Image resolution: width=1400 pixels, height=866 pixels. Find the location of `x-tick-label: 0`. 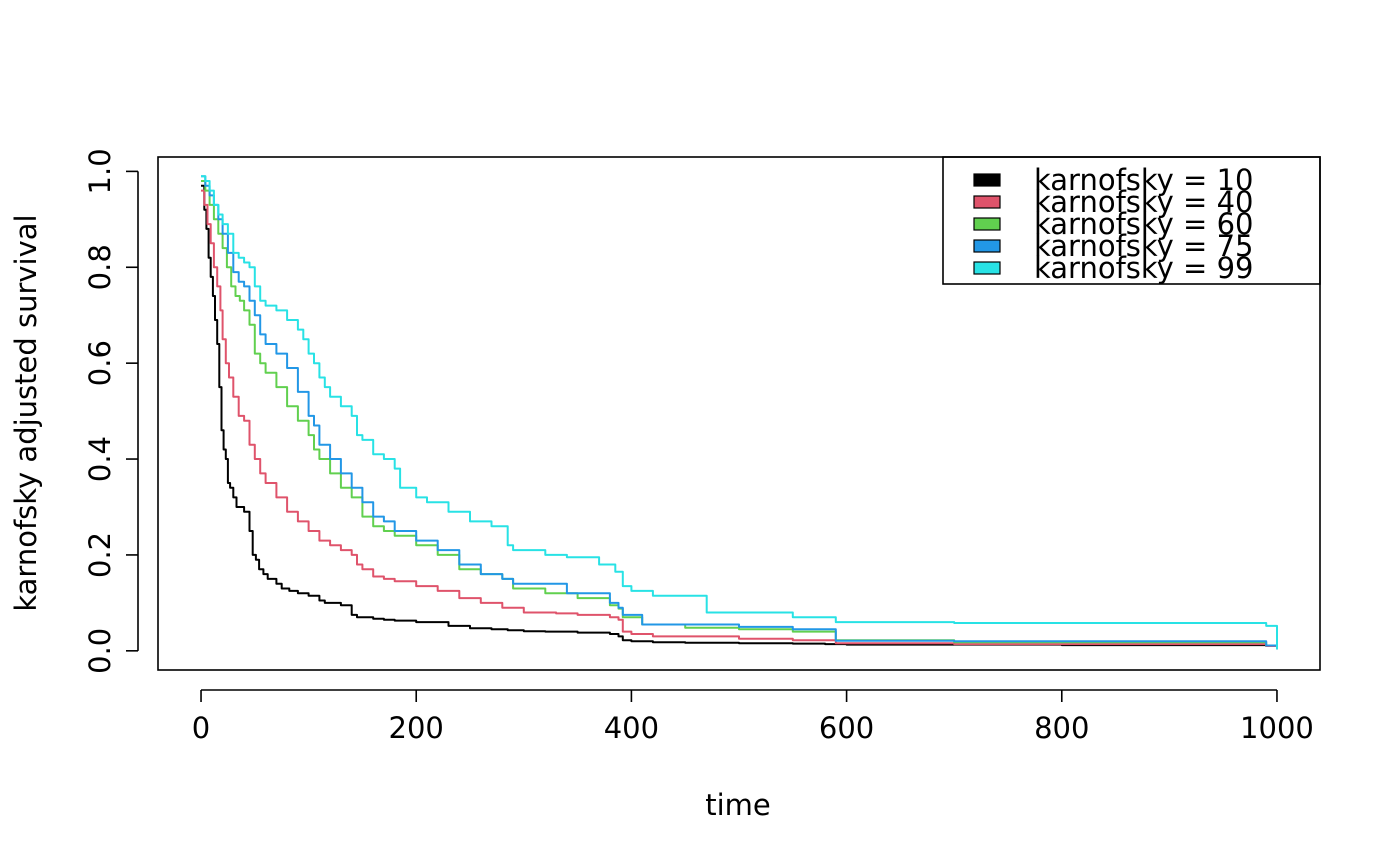

x-tick-label: 0 is located at coordinates (201, 728).